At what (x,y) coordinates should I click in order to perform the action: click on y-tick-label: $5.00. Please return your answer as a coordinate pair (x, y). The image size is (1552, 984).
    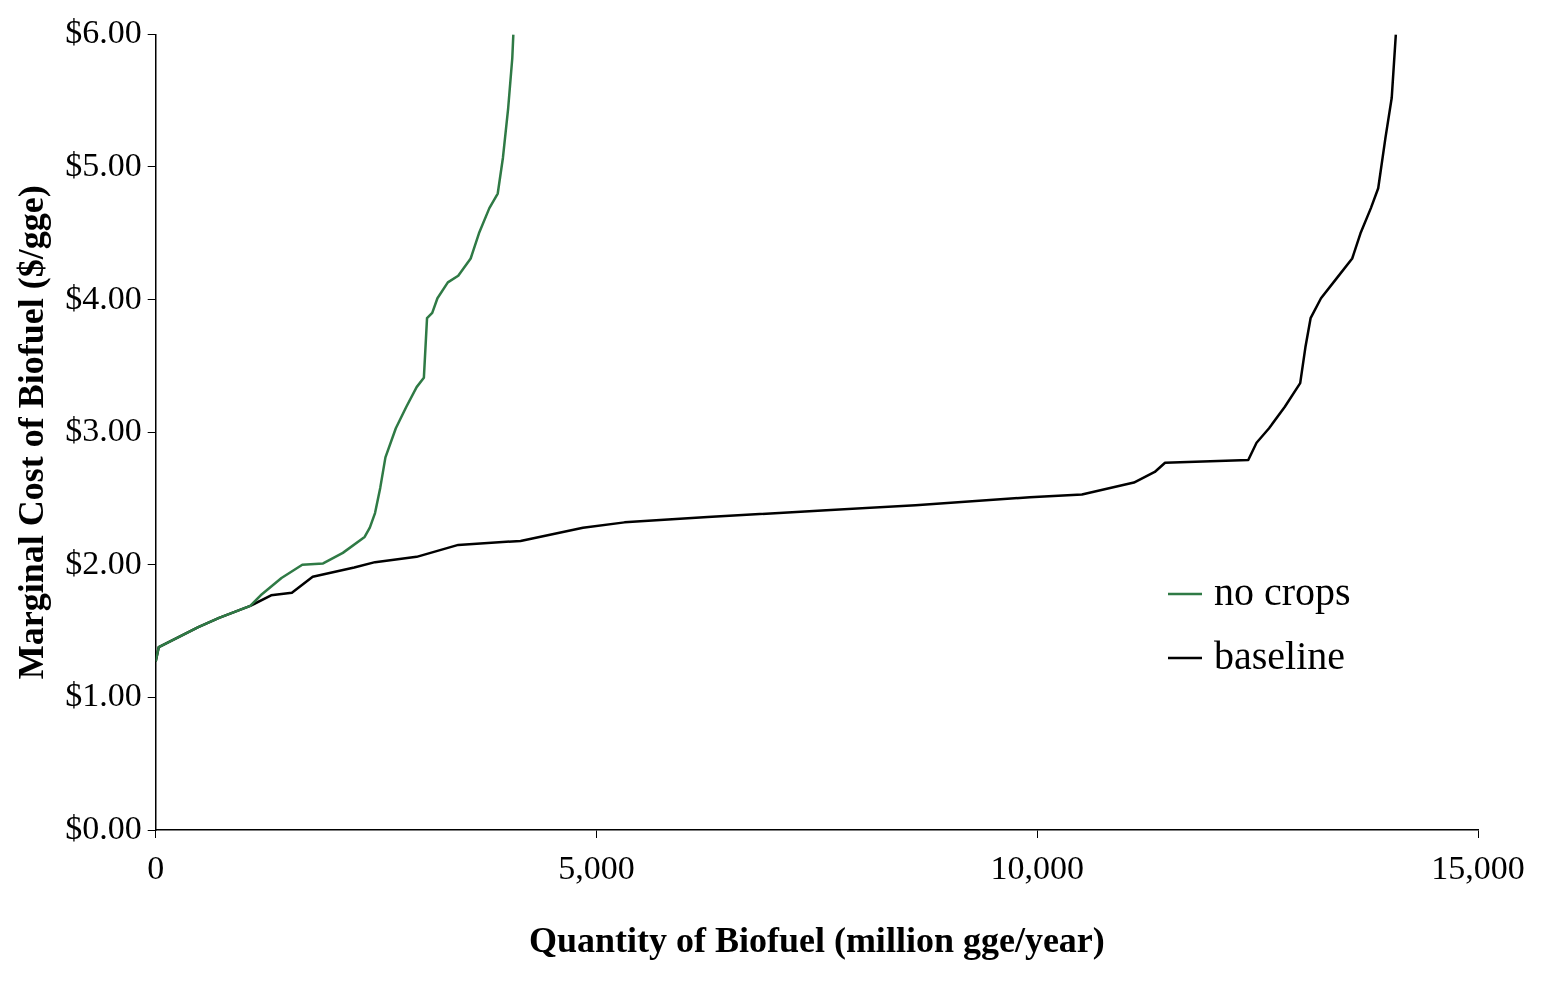
    Looking at the image, I should click on (103, 164).